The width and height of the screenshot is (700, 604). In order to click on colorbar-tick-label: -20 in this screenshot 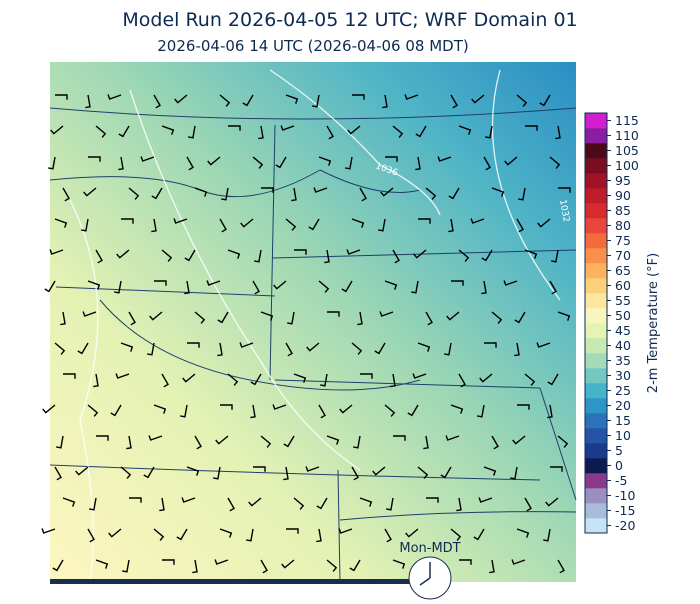, I will do `click(625, 525)`.